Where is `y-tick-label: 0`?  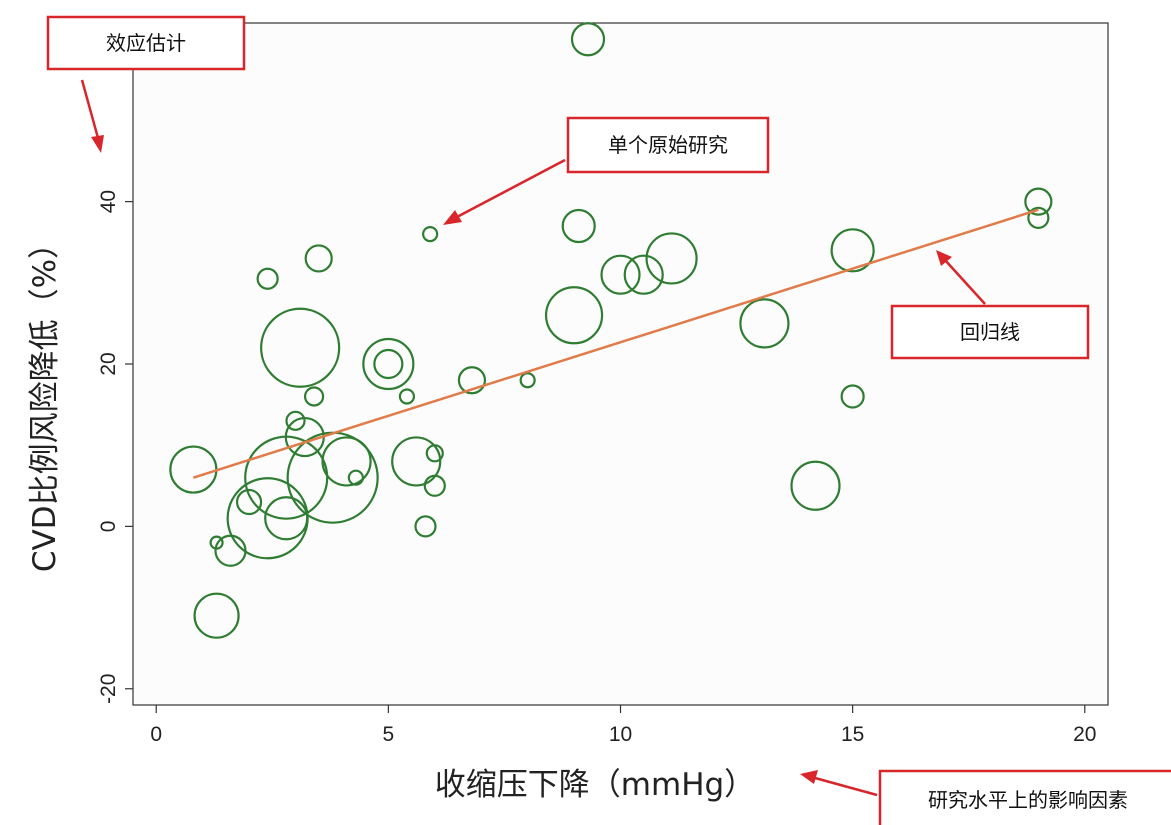 y-tick-label: 0 is located at coordinates (108, 527).